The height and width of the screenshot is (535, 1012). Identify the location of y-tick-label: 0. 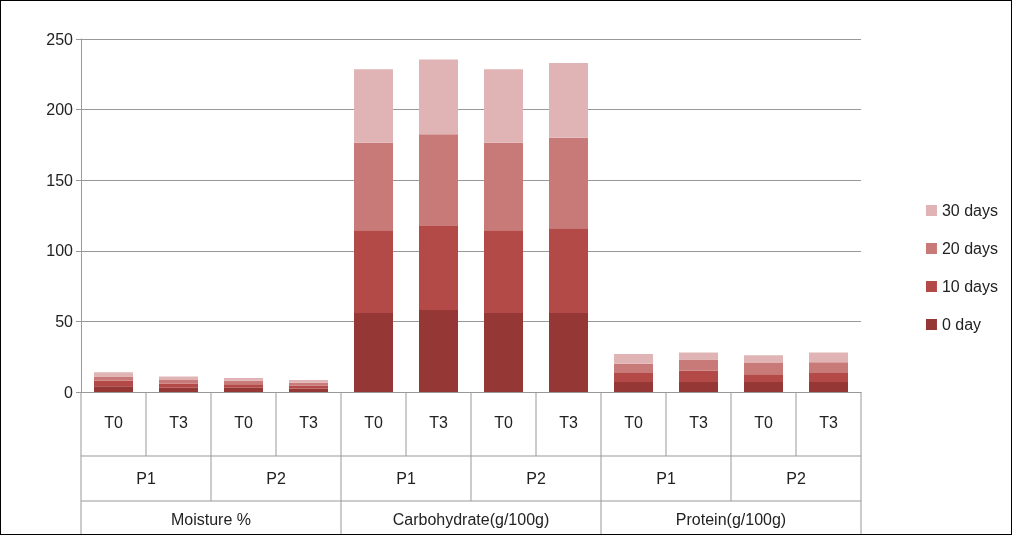
(69, 392).